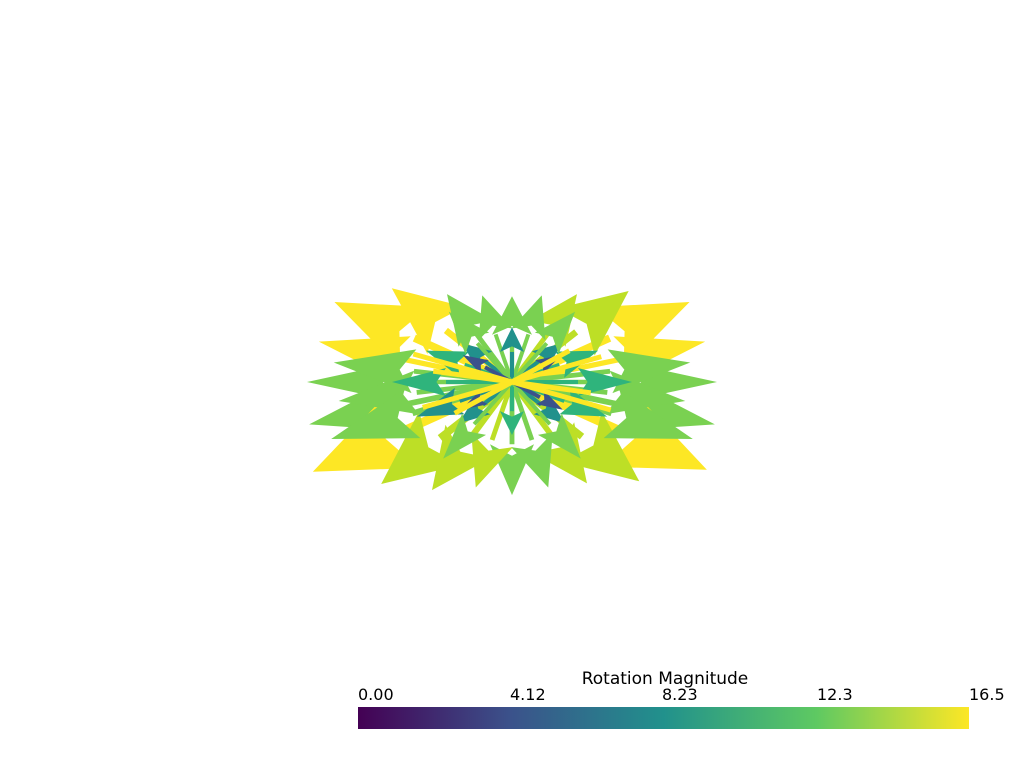 The image size is (1024, 768). I want to click on inner-arrow-glyph-12-shaft, so click(529, 363).